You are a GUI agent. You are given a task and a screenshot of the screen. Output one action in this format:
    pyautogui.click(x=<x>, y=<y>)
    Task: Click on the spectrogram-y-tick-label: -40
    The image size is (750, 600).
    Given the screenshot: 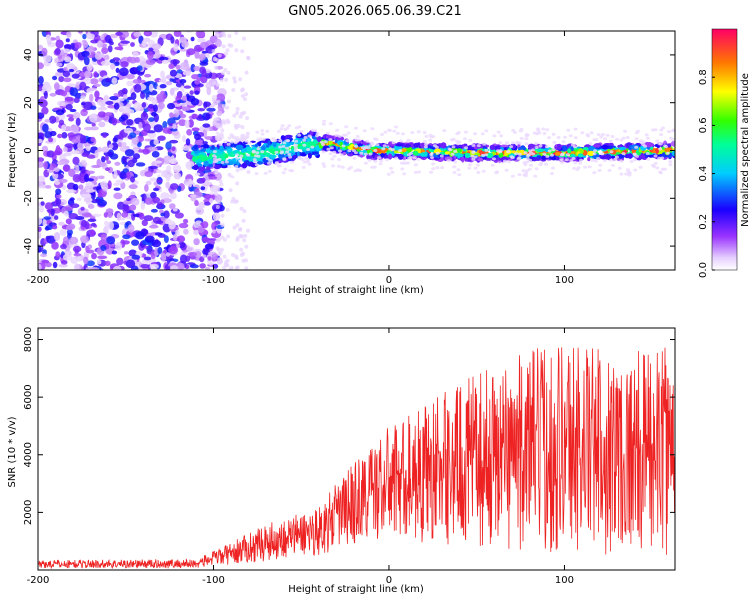 What is the action you would take?
    pyautogui.click(x=28, y=246)
    